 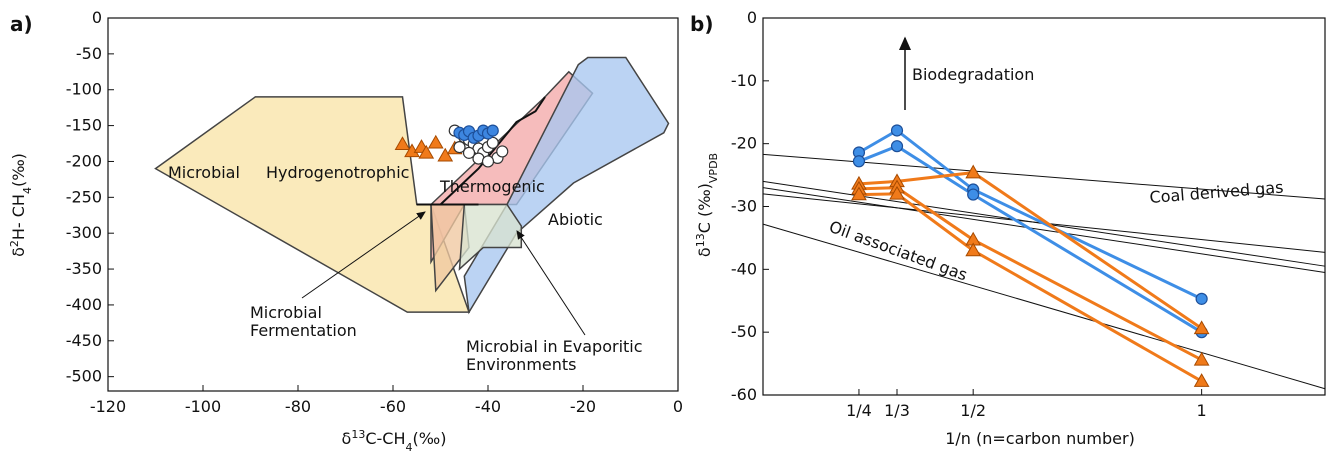 What do you see at coordinates (21, 24) in the screenshot?
I see `panel-a-label: a)` at bounding box center [21, 24].